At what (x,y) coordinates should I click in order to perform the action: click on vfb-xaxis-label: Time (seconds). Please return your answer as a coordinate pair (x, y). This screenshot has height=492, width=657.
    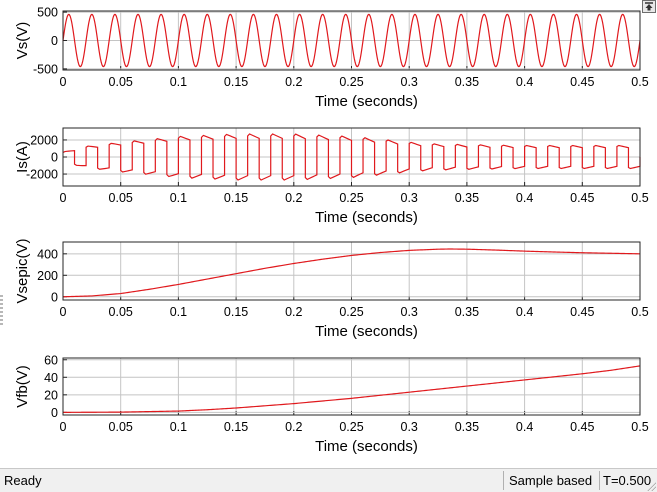
    Looking at the image, I should click on (366, 446).